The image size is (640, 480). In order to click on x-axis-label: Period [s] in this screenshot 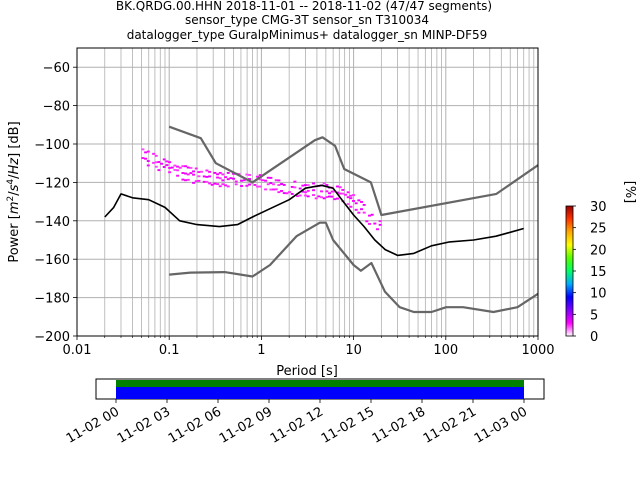, I will do `click(307, 371)`.